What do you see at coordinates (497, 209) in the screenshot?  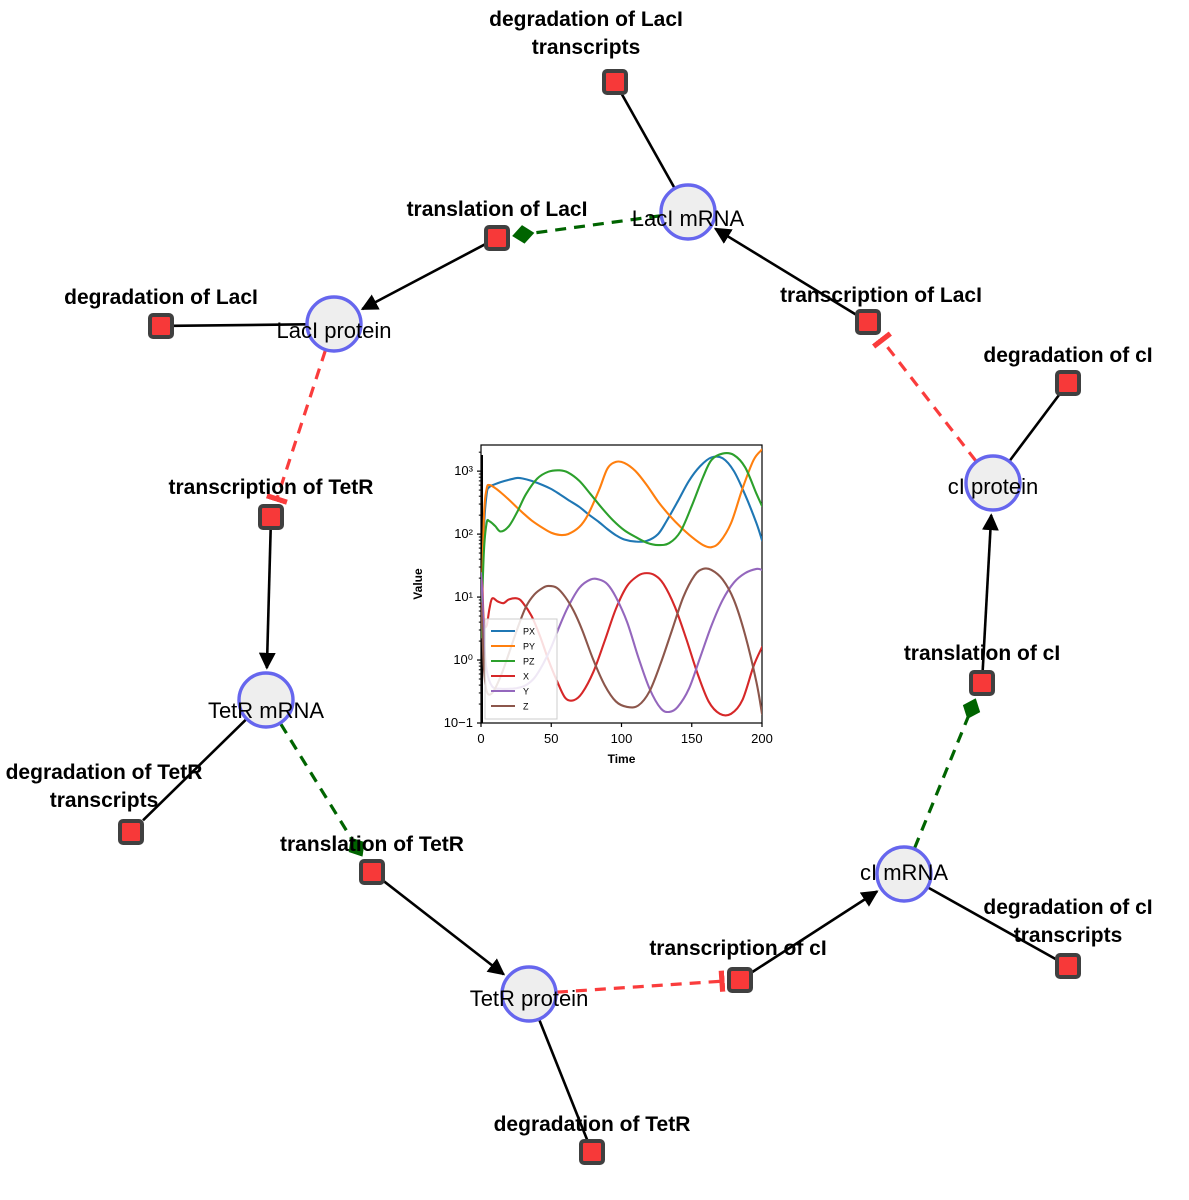 I see `reaction-label: translation of LacI` at bounding box center [497, 209].